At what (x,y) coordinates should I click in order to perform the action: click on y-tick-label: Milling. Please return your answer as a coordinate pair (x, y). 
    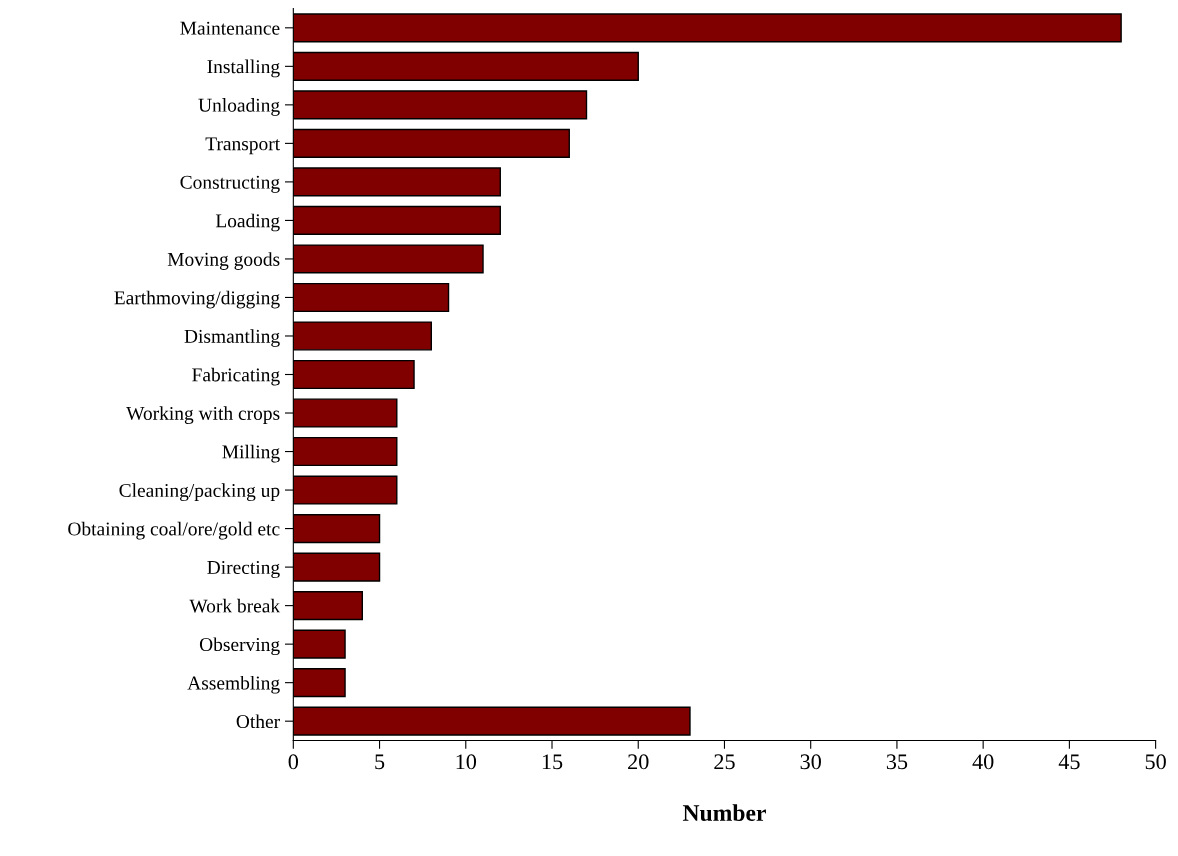
    Looking at the image, I should click on (251, 453).